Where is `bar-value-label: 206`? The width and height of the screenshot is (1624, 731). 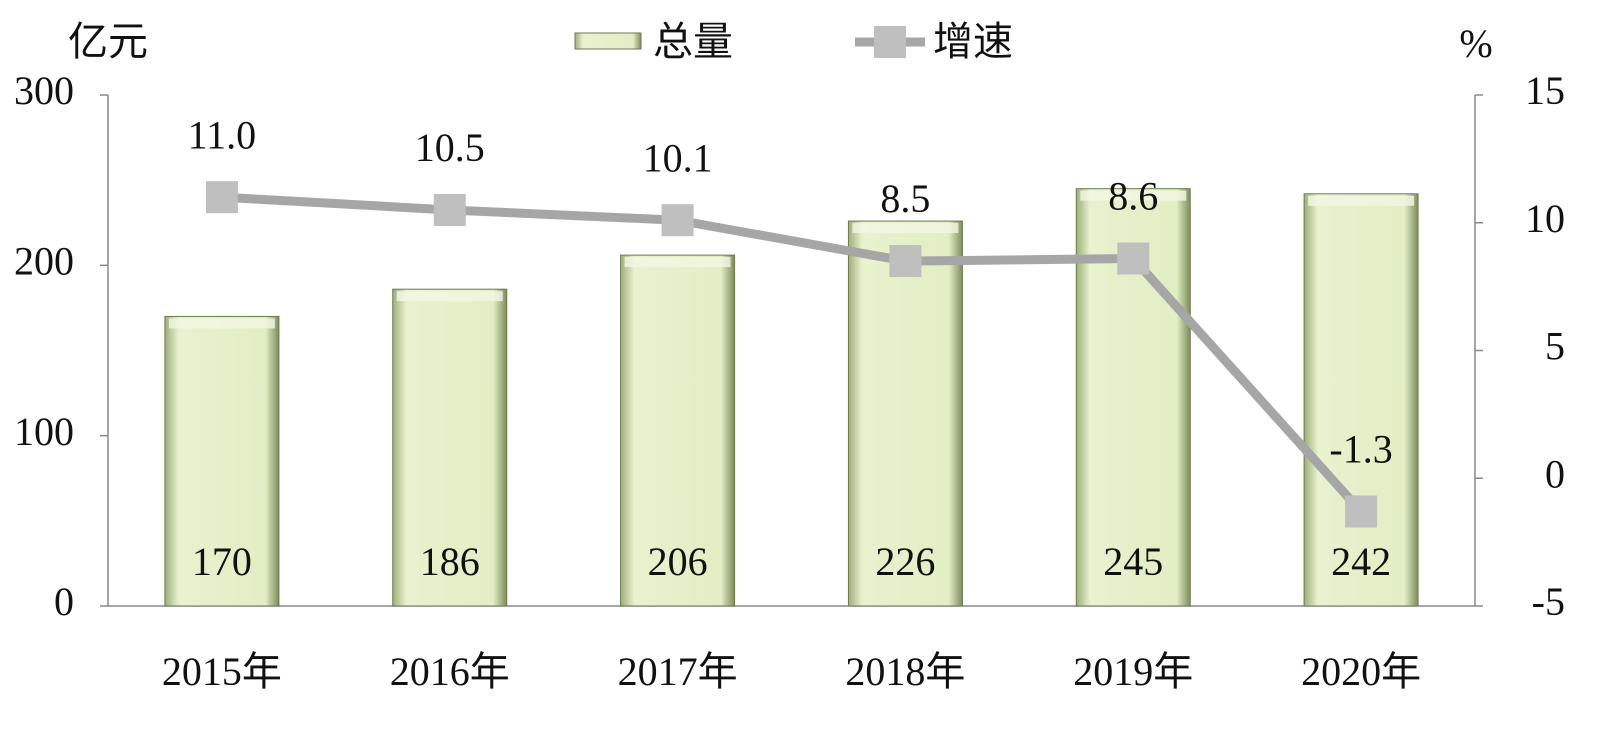
bar-value-label: 206 is located at coordinates (678, 561).